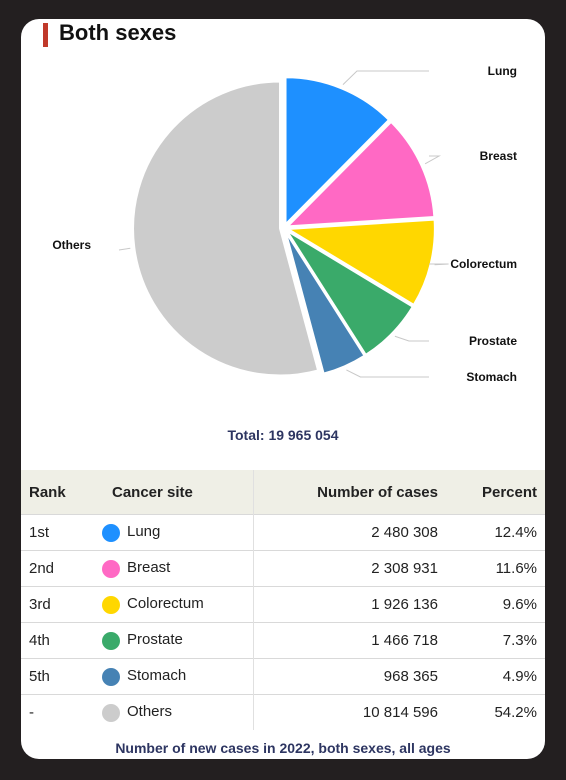  Describe the element at coordinates (58, 604) in the screenshot. I see `rank-cell: 3rd` at that location.